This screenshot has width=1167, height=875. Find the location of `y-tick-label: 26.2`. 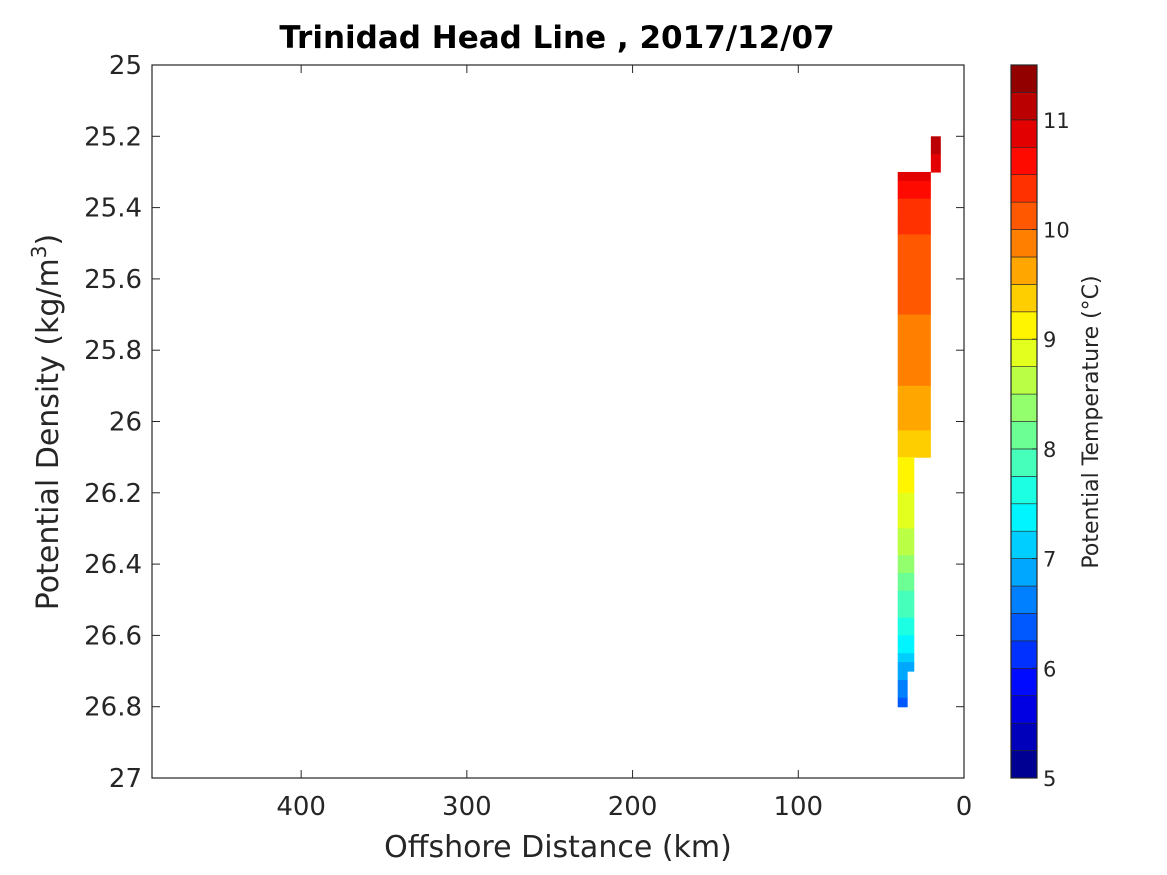

y-tick-label: 26.2 is located at coordinates (113, 494).